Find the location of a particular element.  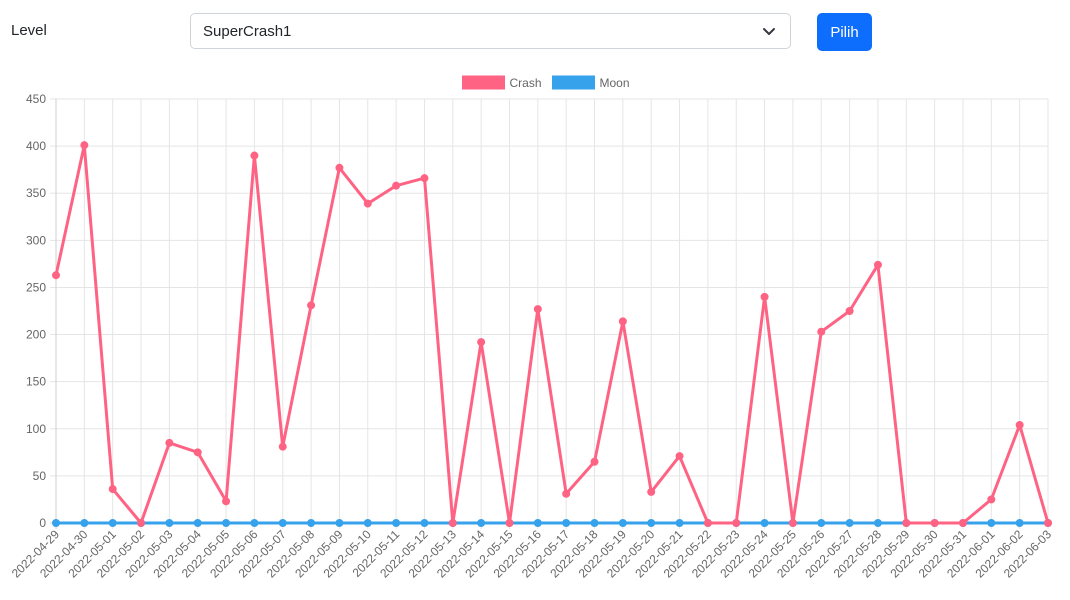

y-tick-label: 0 is located at coordinates (42, 523).